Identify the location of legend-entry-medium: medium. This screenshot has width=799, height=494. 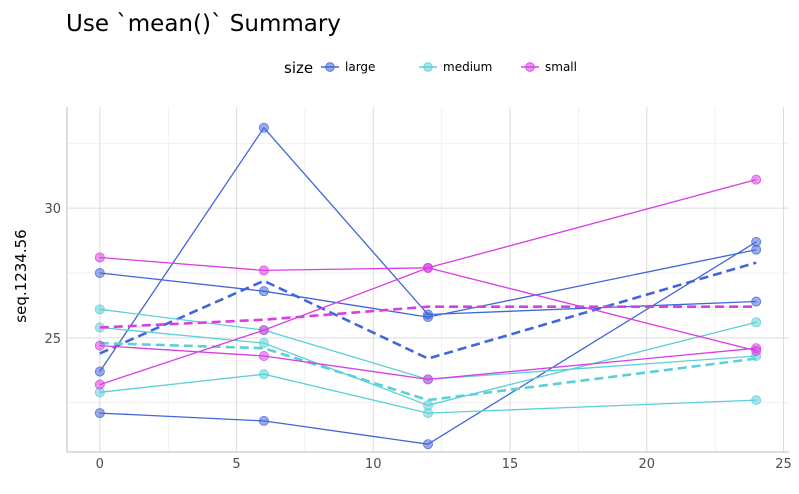
(455, 67).